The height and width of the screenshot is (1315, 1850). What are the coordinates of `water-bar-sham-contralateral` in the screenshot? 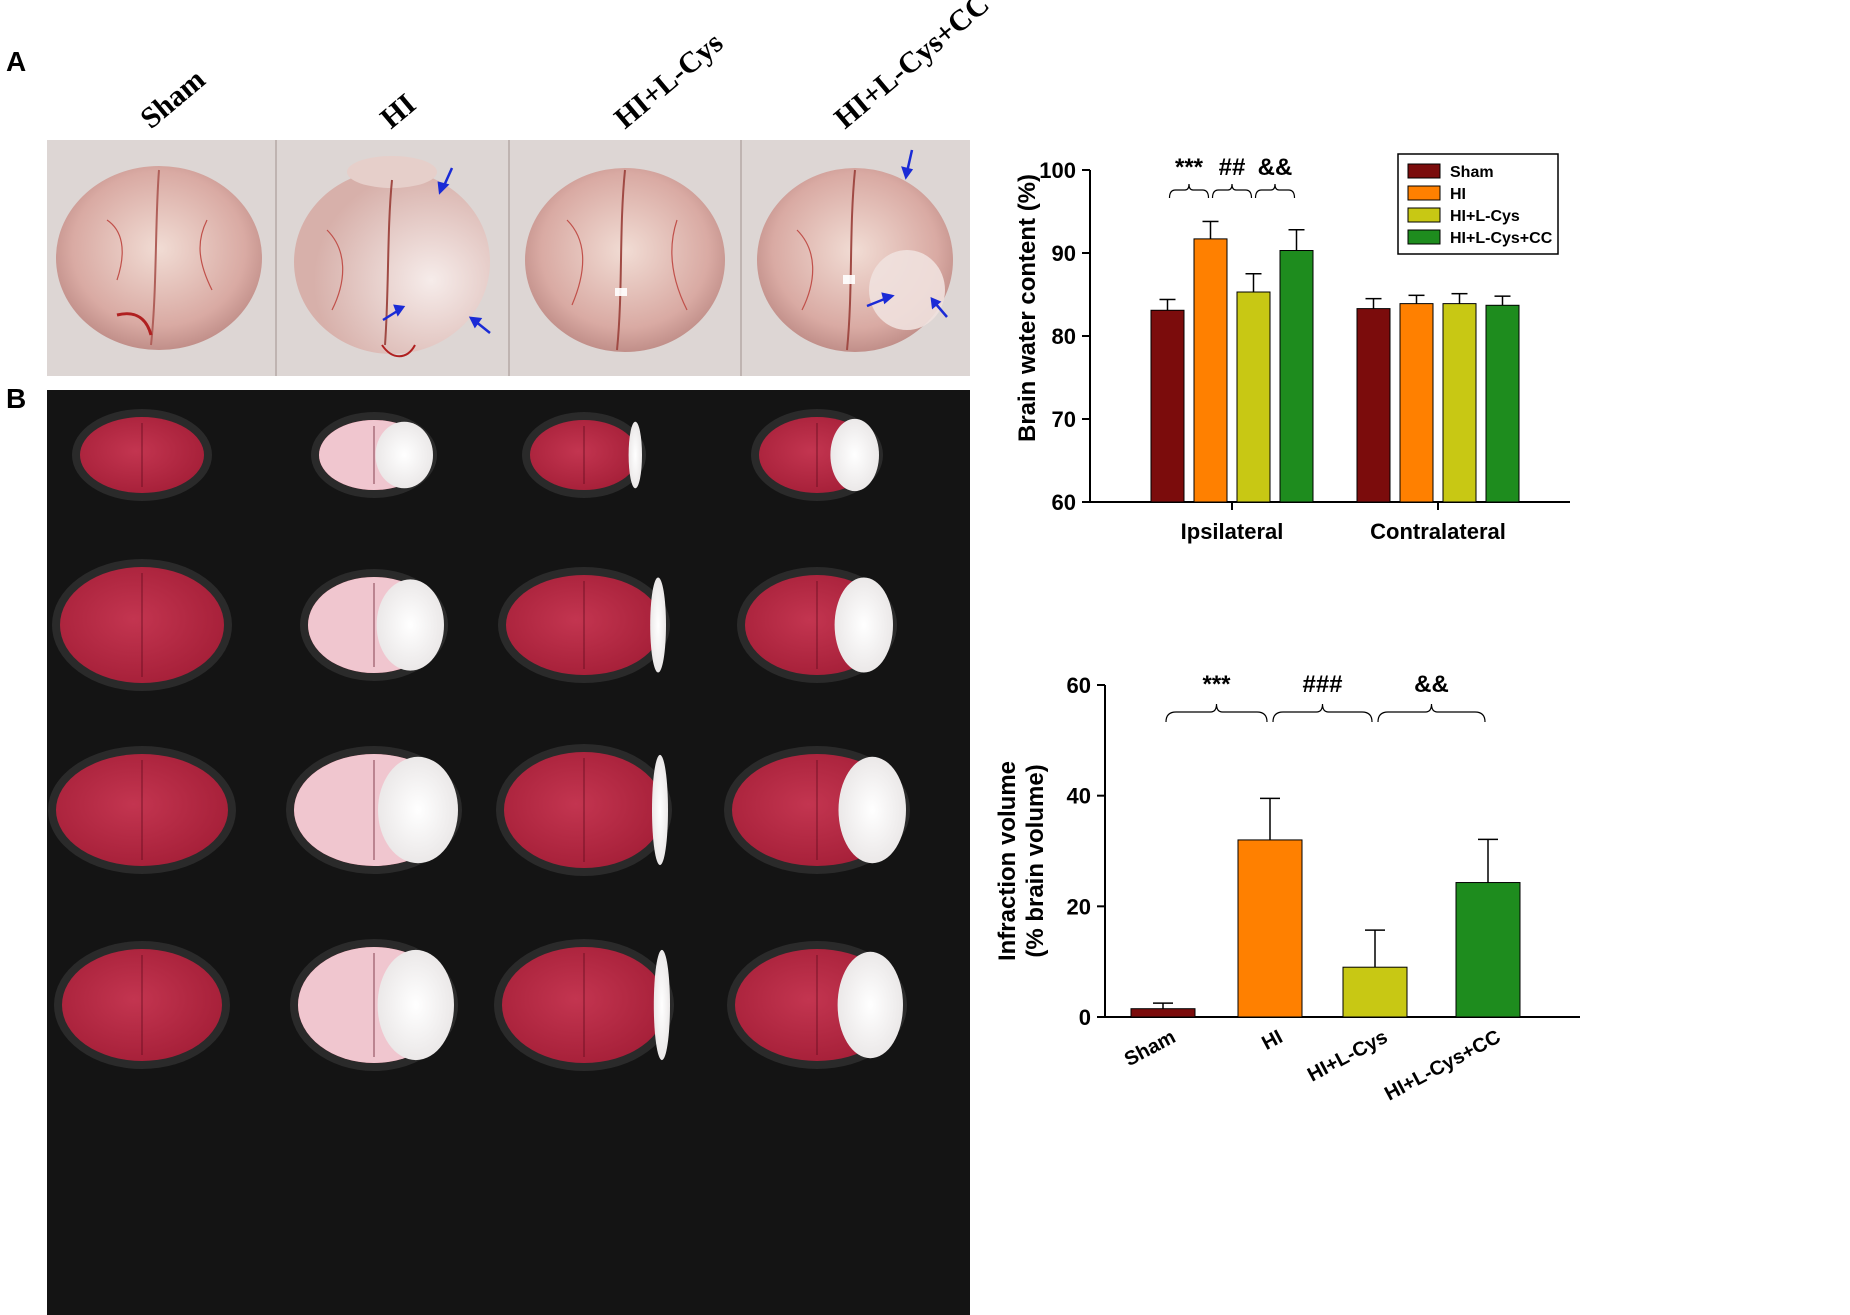 It's located at (1373, 405).